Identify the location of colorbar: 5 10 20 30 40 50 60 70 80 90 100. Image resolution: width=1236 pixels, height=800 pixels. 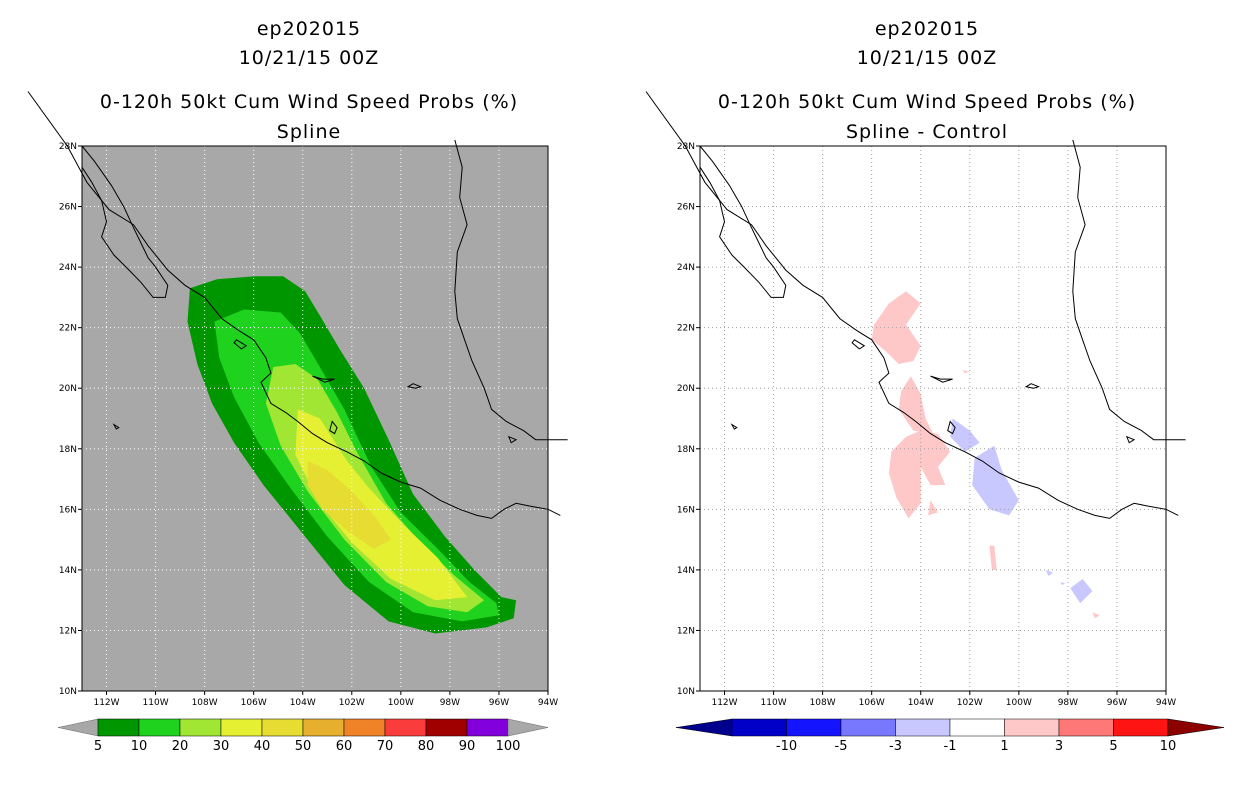
(303, 736).